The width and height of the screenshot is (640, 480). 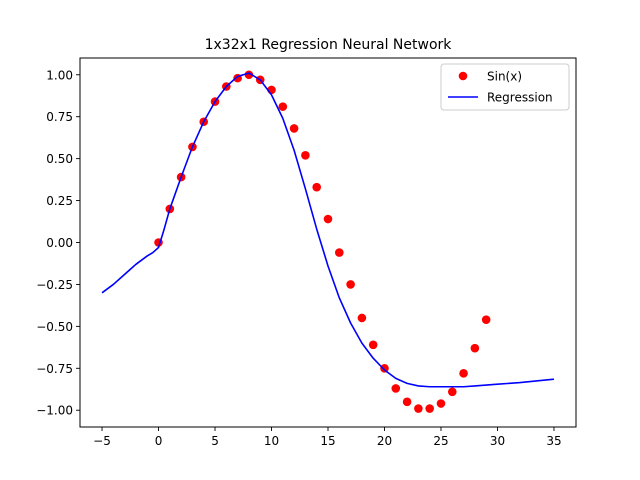 What do you see at coordinates (59, 75) in the screenshot?
I see `y-tick-label: 1.00` at bounding box center [59, 75].